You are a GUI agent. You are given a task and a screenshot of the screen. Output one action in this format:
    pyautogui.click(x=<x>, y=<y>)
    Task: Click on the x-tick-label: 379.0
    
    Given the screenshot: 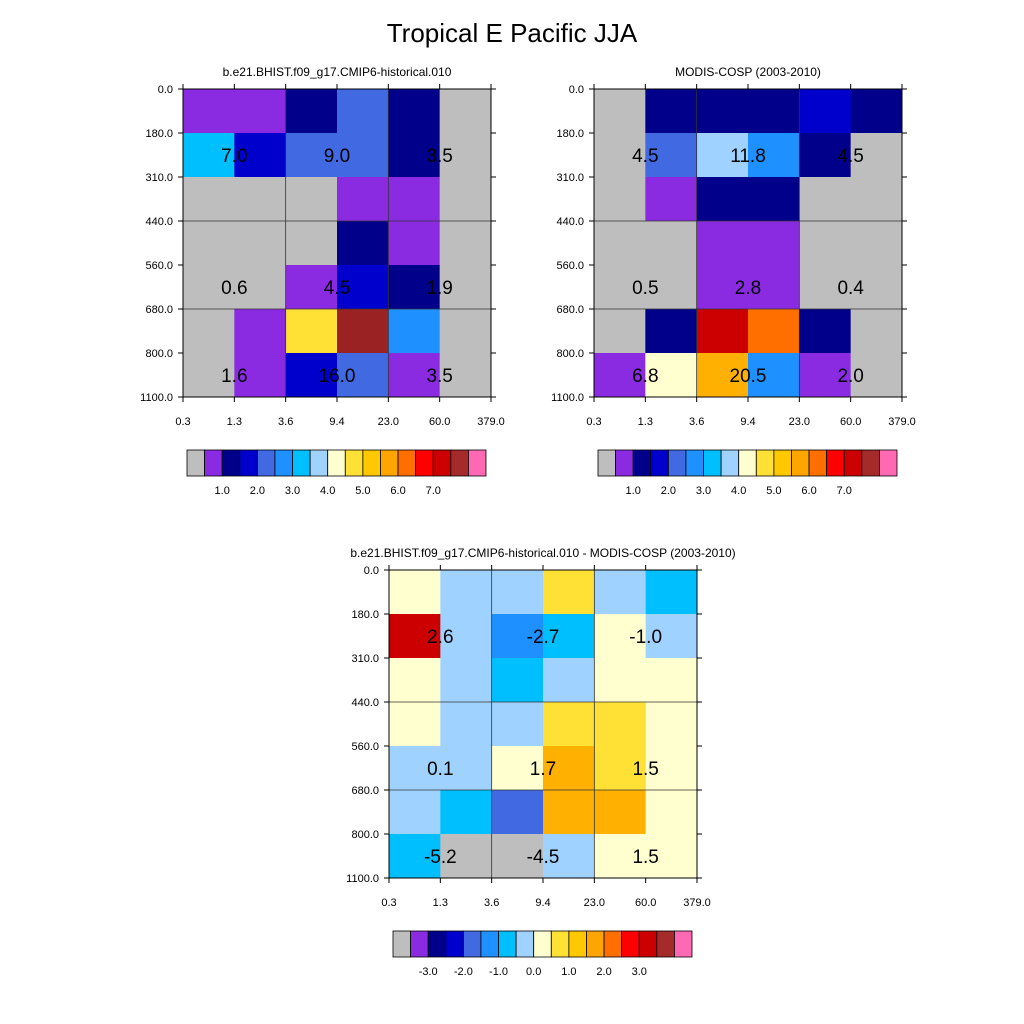 What is the action you would take?
    pyautogui.click(x=902, y=422)
    